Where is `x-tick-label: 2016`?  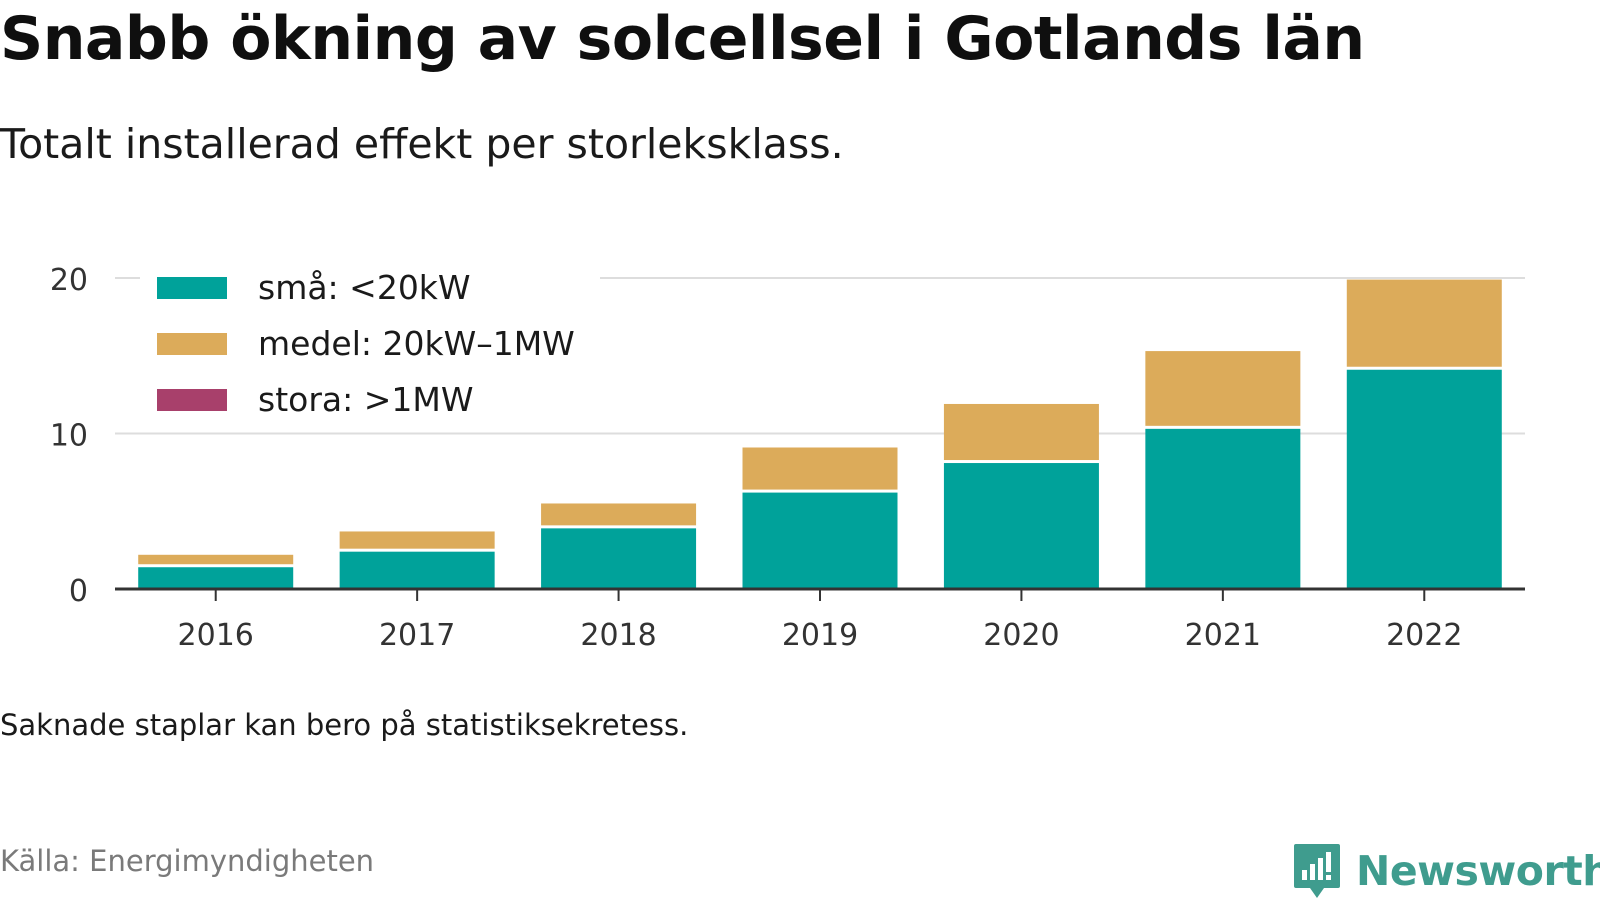 x-tick-label: 2016 is located at coordinates (216, 635).